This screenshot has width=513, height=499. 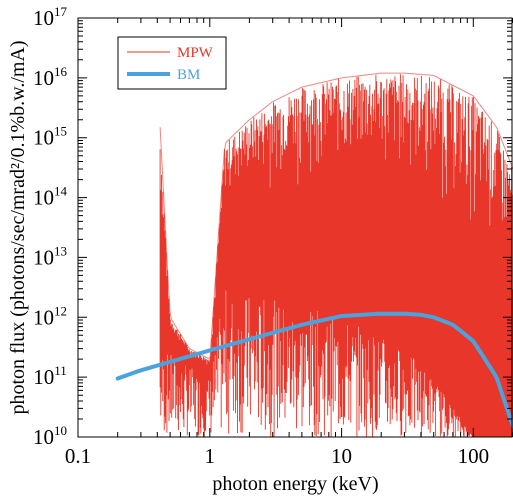 What do you see at coordinates (50, 137) in the screenshot?
I see `y-tick-label: 1015` at bounding box center [50, 137].